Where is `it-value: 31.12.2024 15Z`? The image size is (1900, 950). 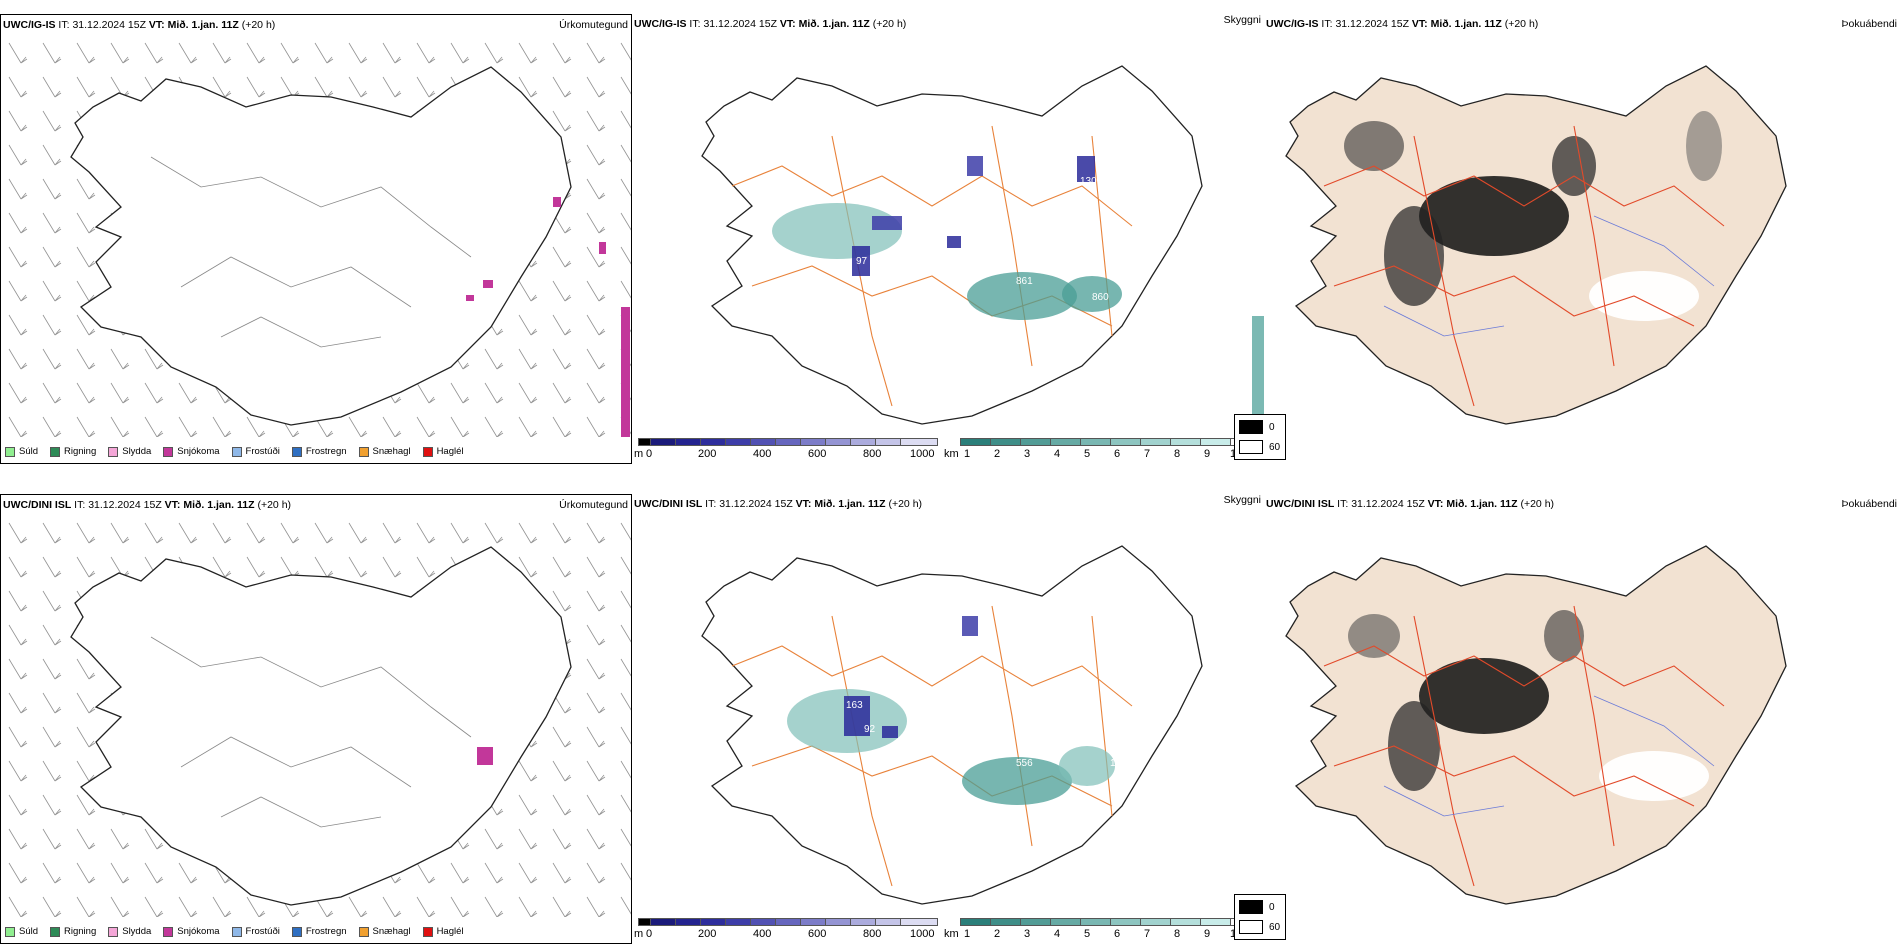
it-value: 31.12.2024 15Z is located at coordinates (1372, 24).